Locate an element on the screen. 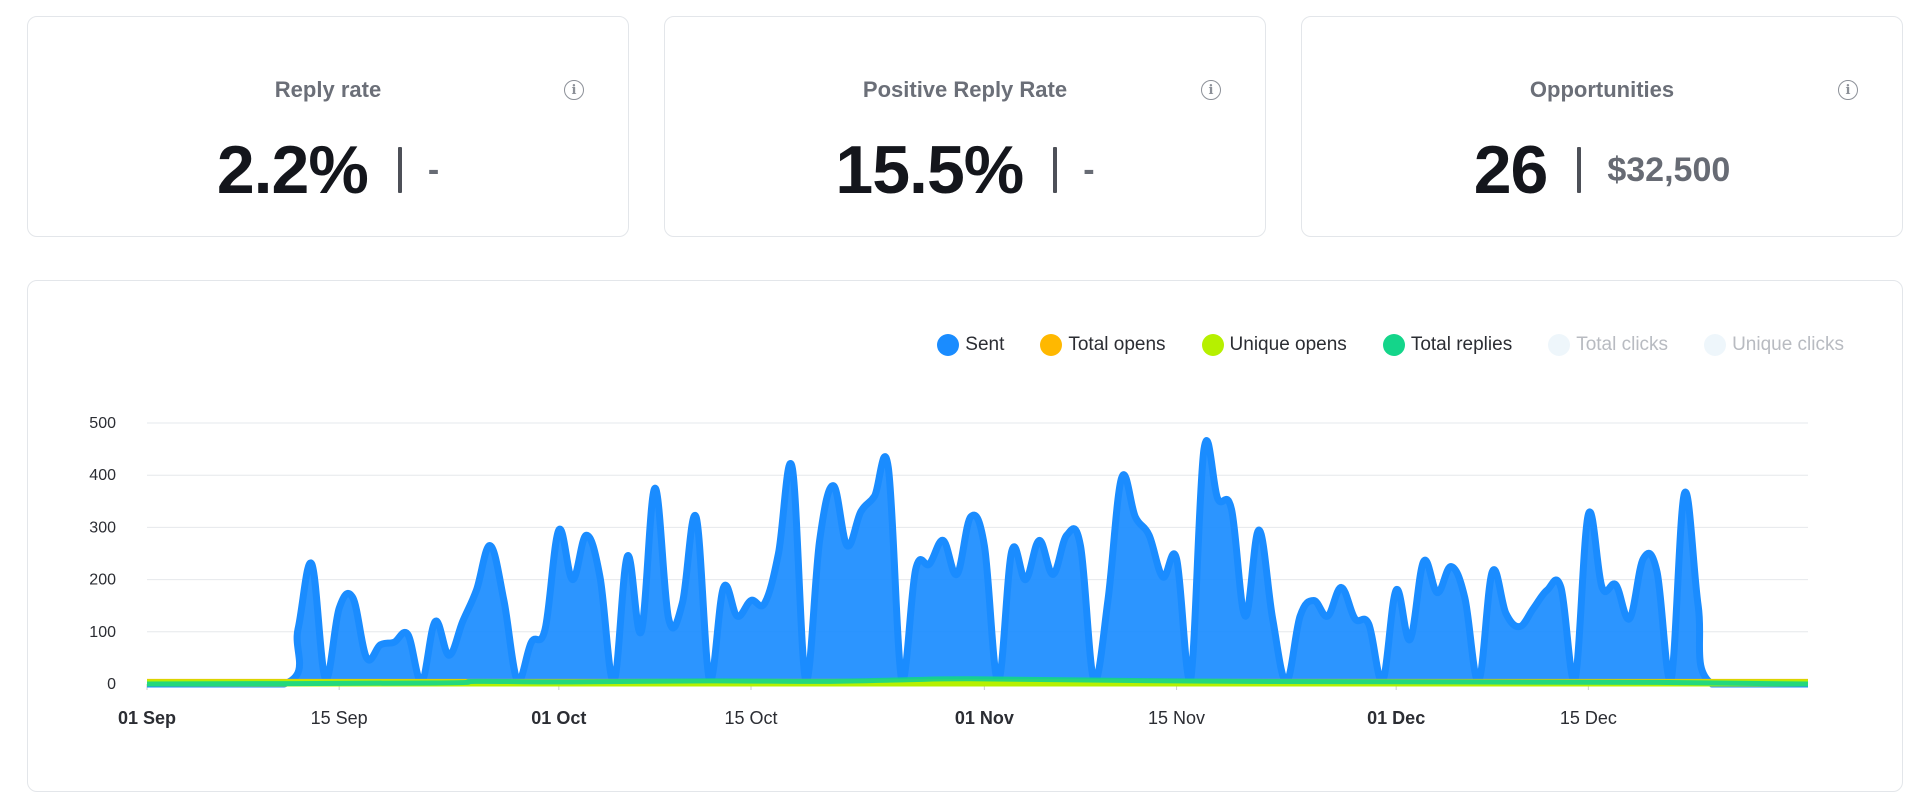  legend-label: Total replies is located at coordinates (1461, 344).